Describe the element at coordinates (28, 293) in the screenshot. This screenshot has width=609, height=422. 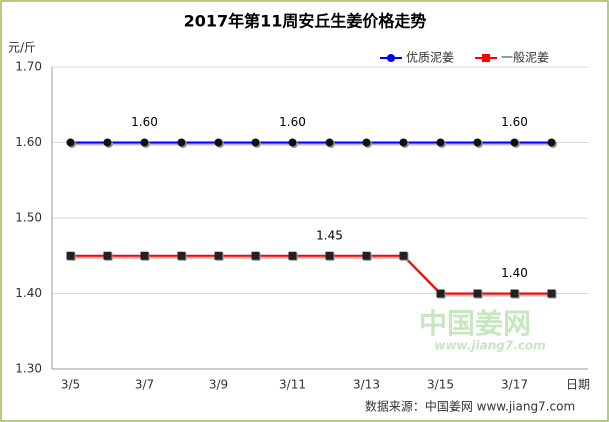
I see `y-tick-label: 1.40` at that location.